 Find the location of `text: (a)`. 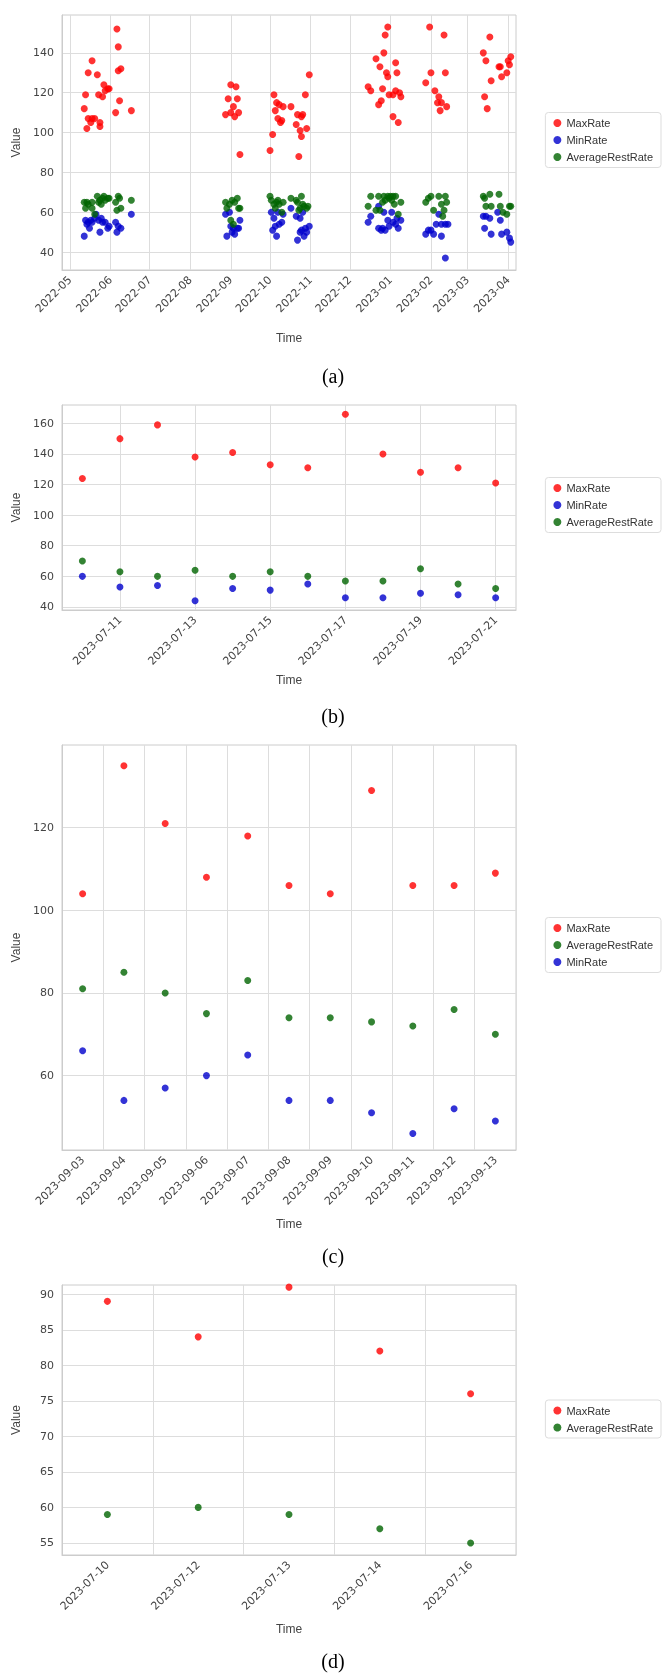

text: (a) is located at coordinates (333, 376).